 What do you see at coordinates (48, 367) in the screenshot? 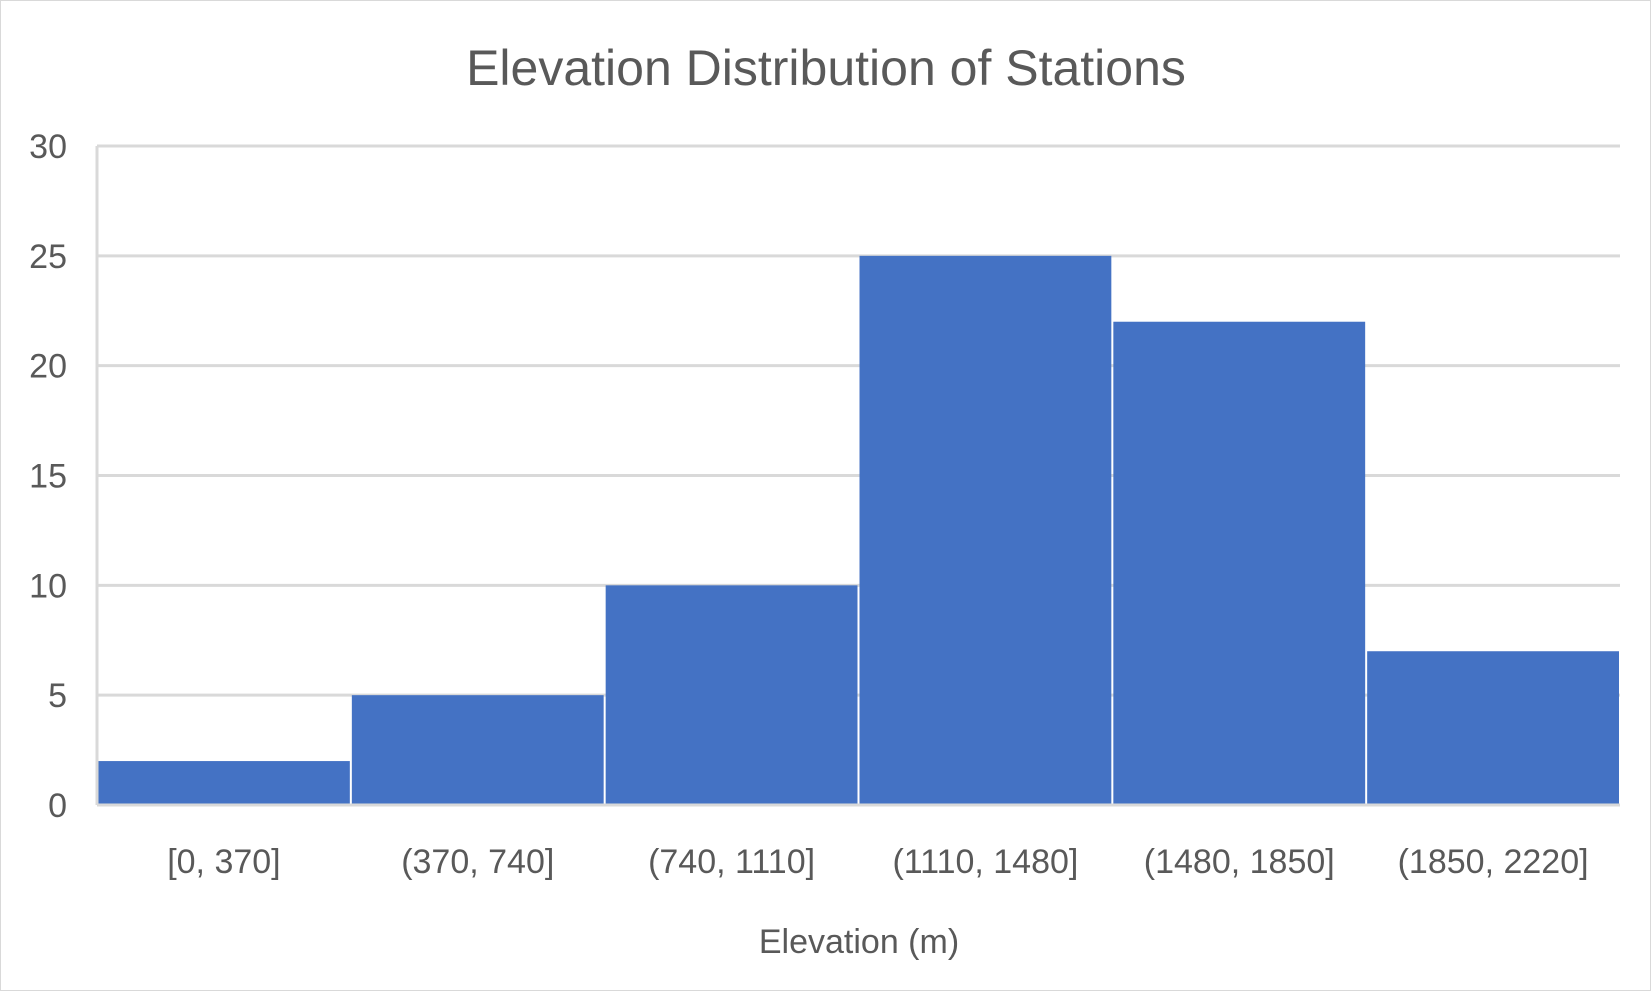
I see `y-tick-label: 20` at bounding box center [48, 367].